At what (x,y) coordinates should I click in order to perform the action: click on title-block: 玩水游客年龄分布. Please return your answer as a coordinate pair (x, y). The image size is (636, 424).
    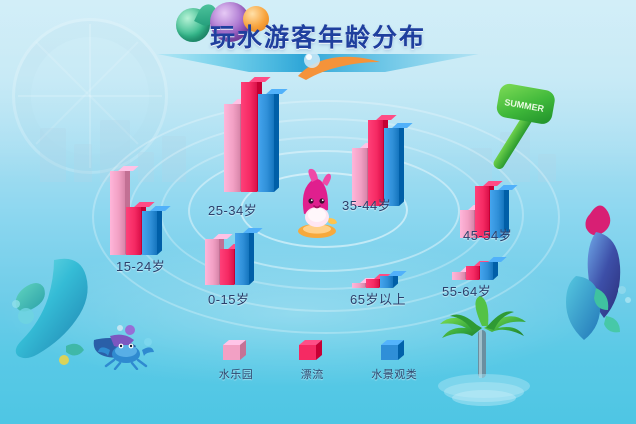
    Looking at the image, I should click on (318, 36).